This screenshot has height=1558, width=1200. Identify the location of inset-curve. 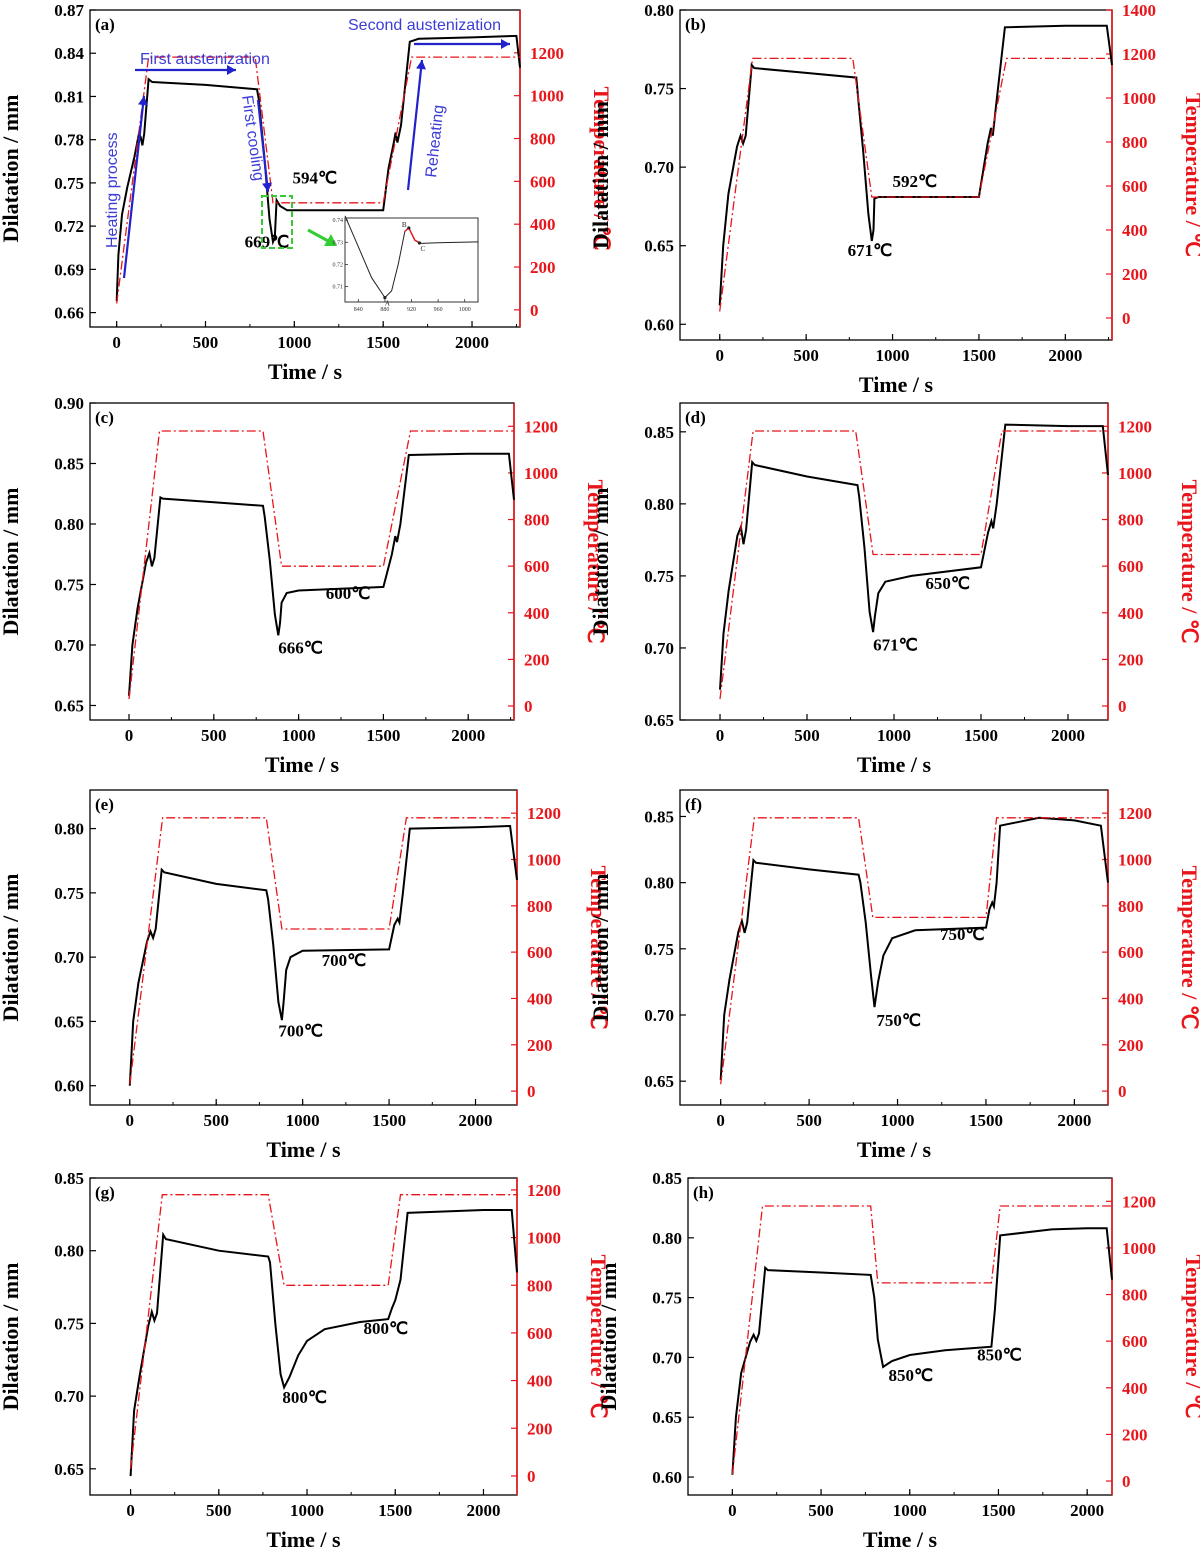
(411, 257).